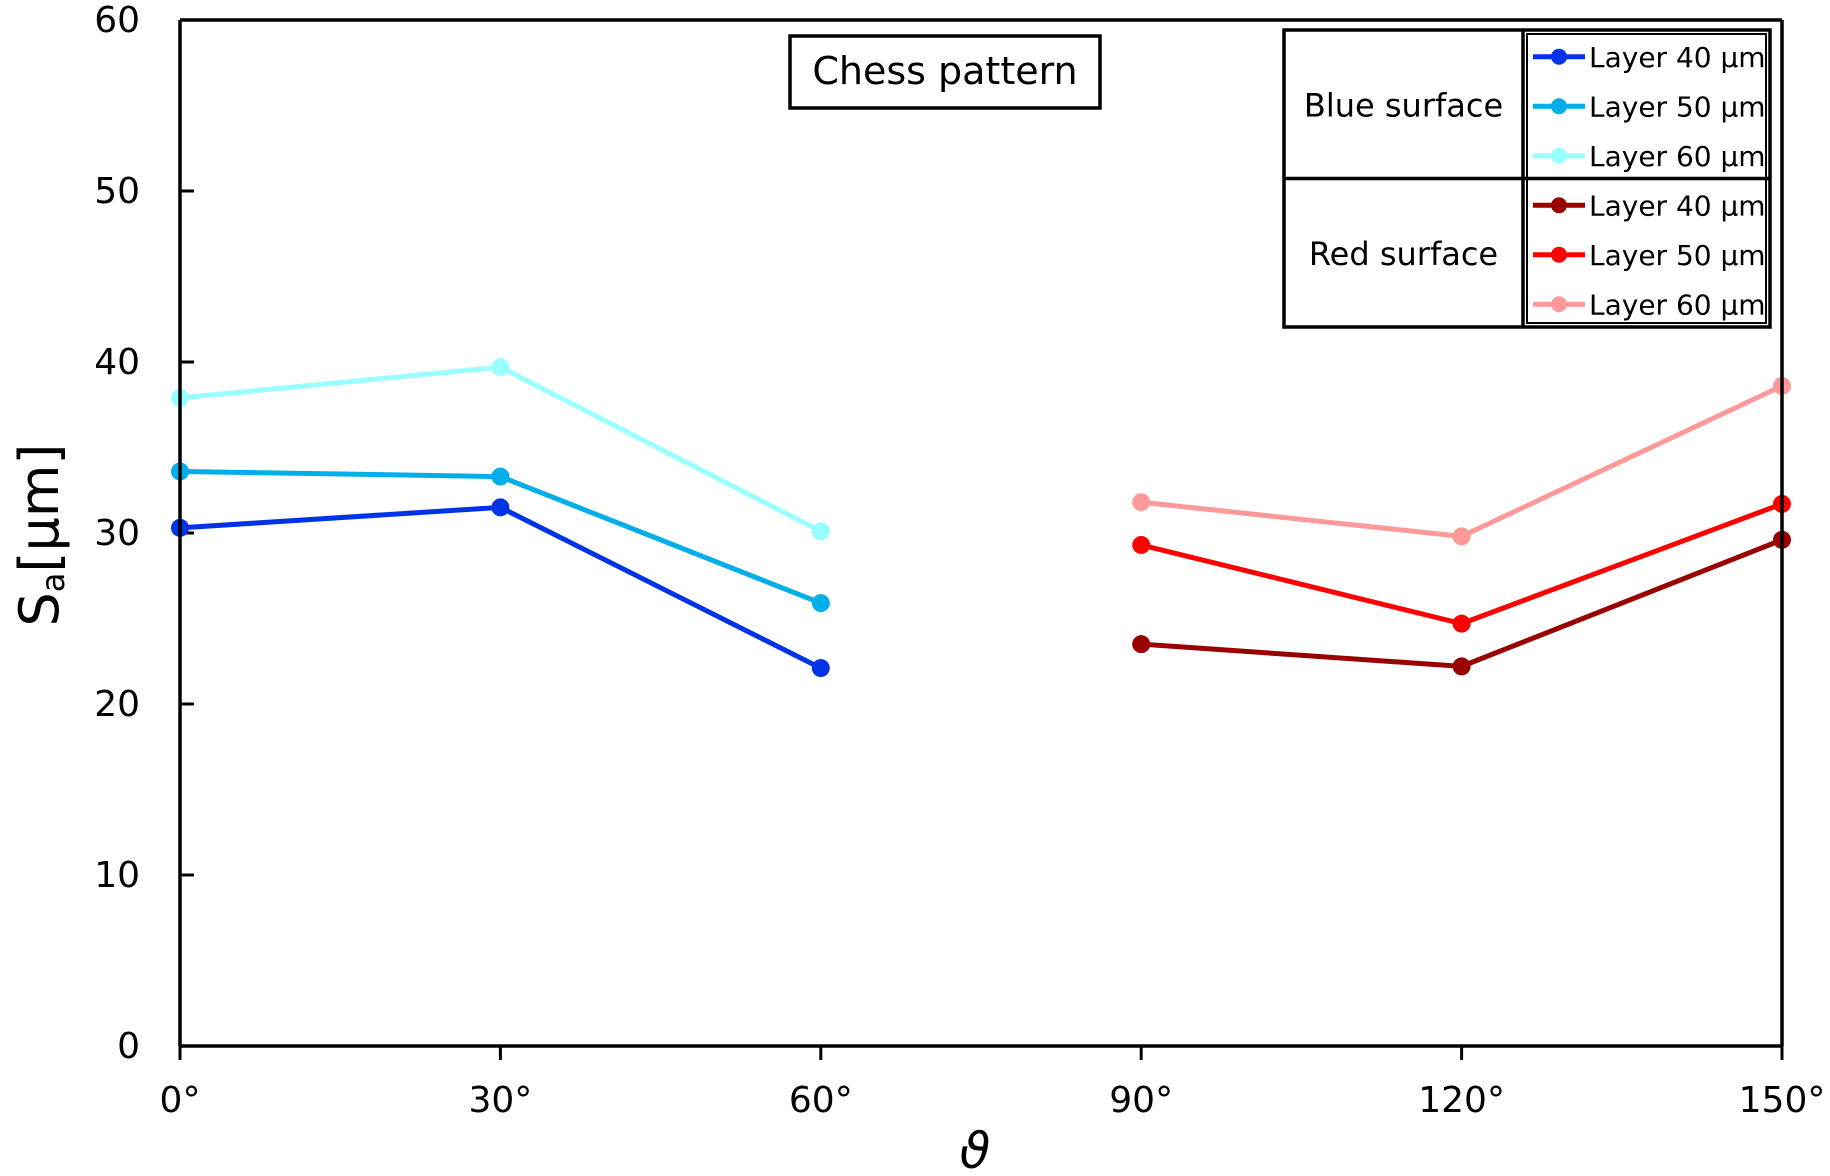 This screenshot has height=1176, width=1830. Describe the element at coordinates (117, 362) in the screenshot. I see `y-tick-label: 40` at that location.